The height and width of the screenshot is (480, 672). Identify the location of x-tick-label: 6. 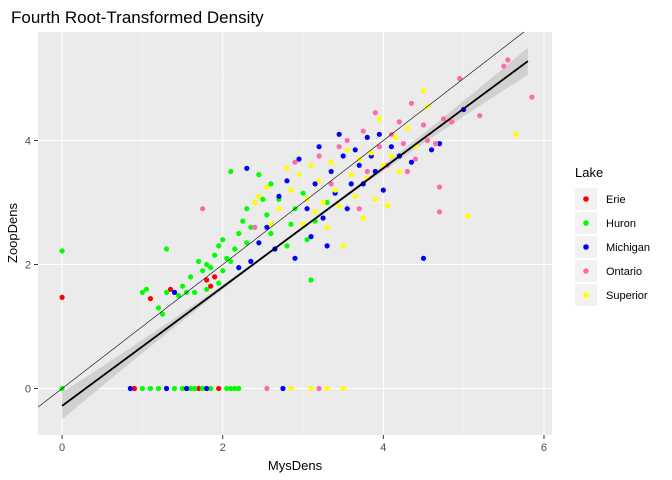
(544, 448).